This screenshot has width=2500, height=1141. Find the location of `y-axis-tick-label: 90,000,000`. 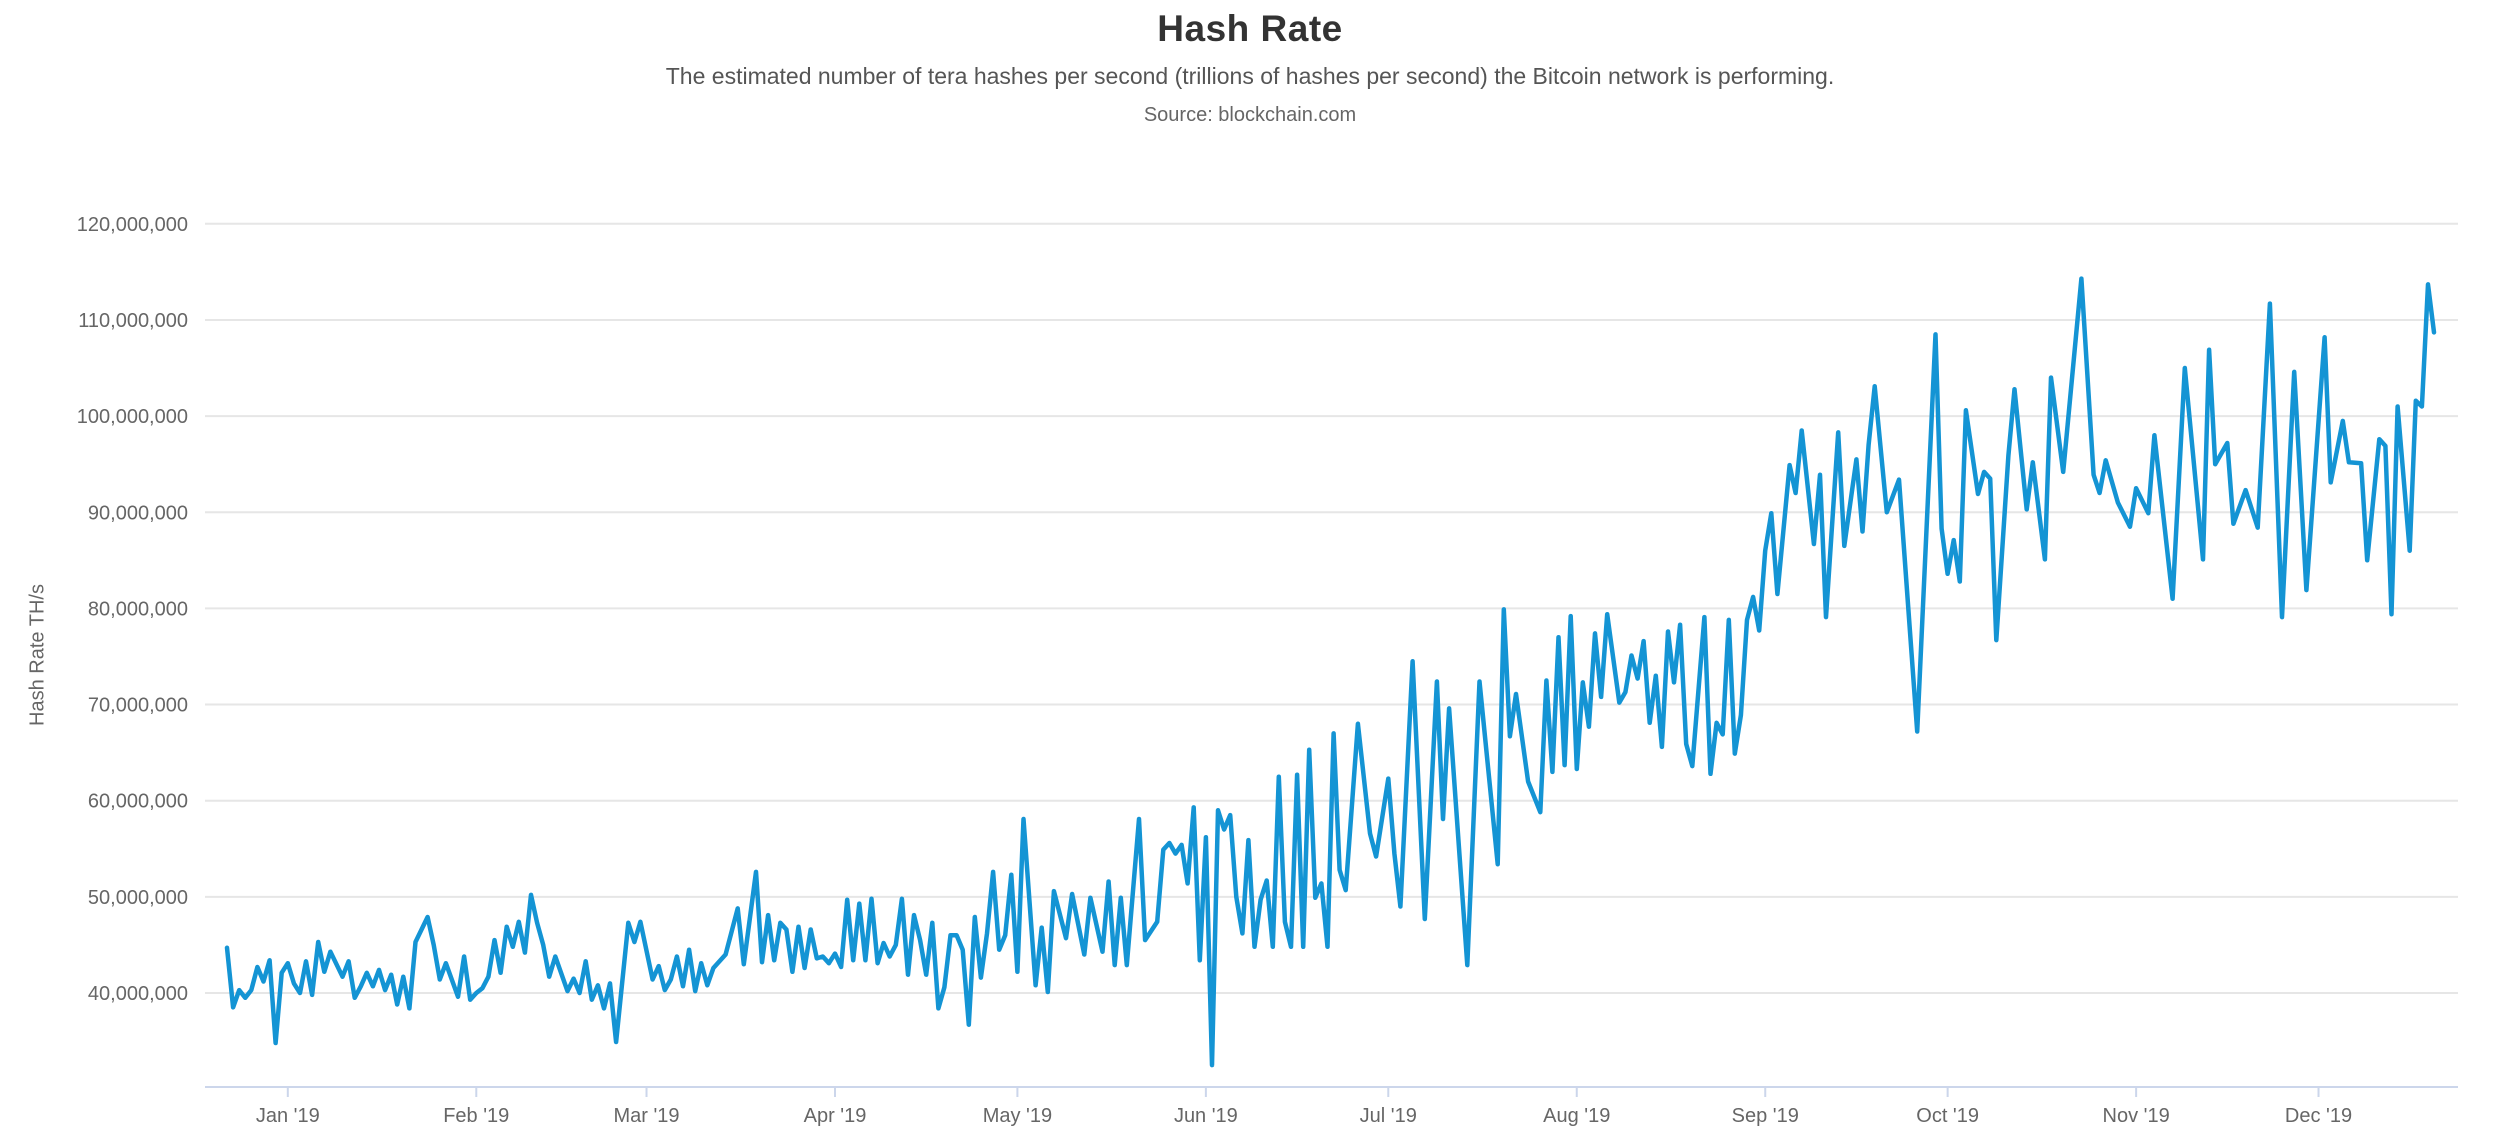

y-axis-tick-label: 90,000,000 is located at coordinates (138, 513).